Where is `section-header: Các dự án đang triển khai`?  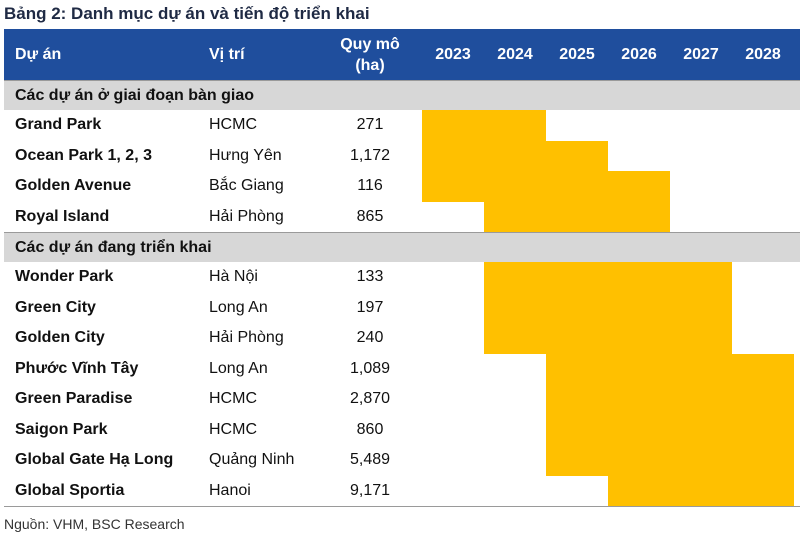
section-header: Các dự án đang triển khai is located at coordinates (402, 247).